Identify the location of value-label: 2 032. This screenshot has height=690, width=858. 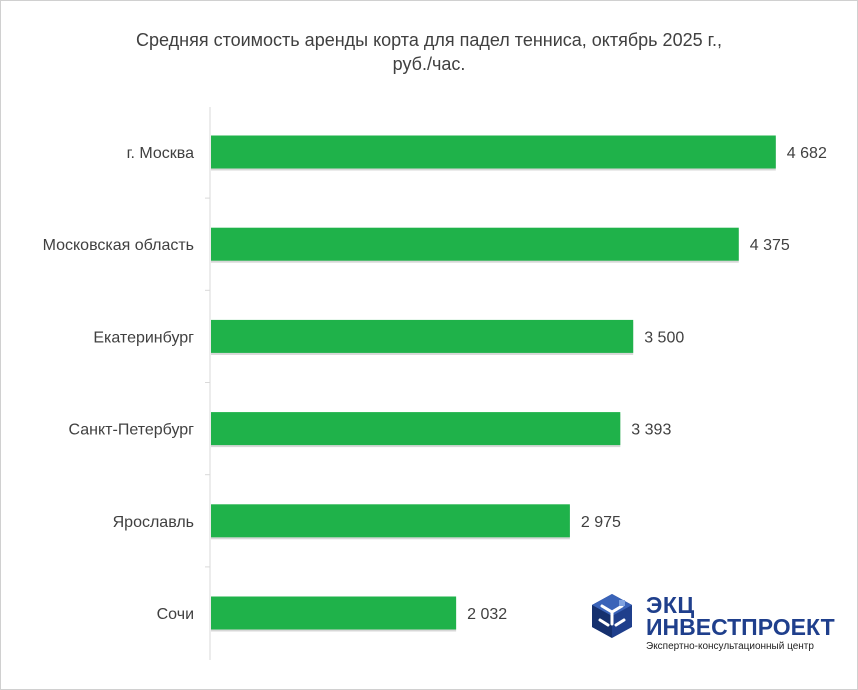
(487, 614).